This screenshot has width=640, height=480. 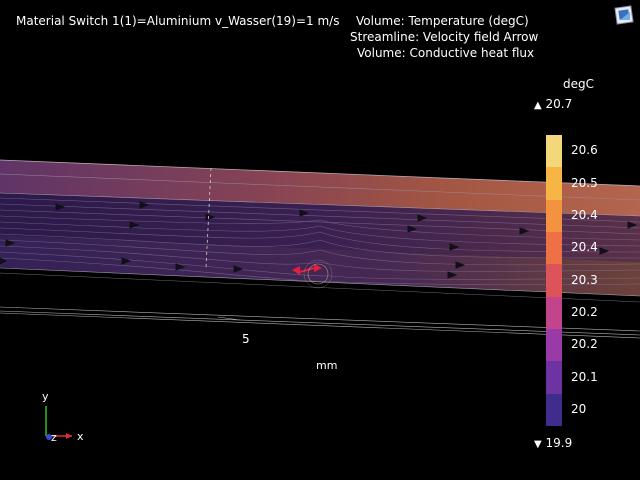 What do you see at coordinates (312, 274) in the screenshot?
I see `heat-flux-arrows` at bounding box center [312, 274].